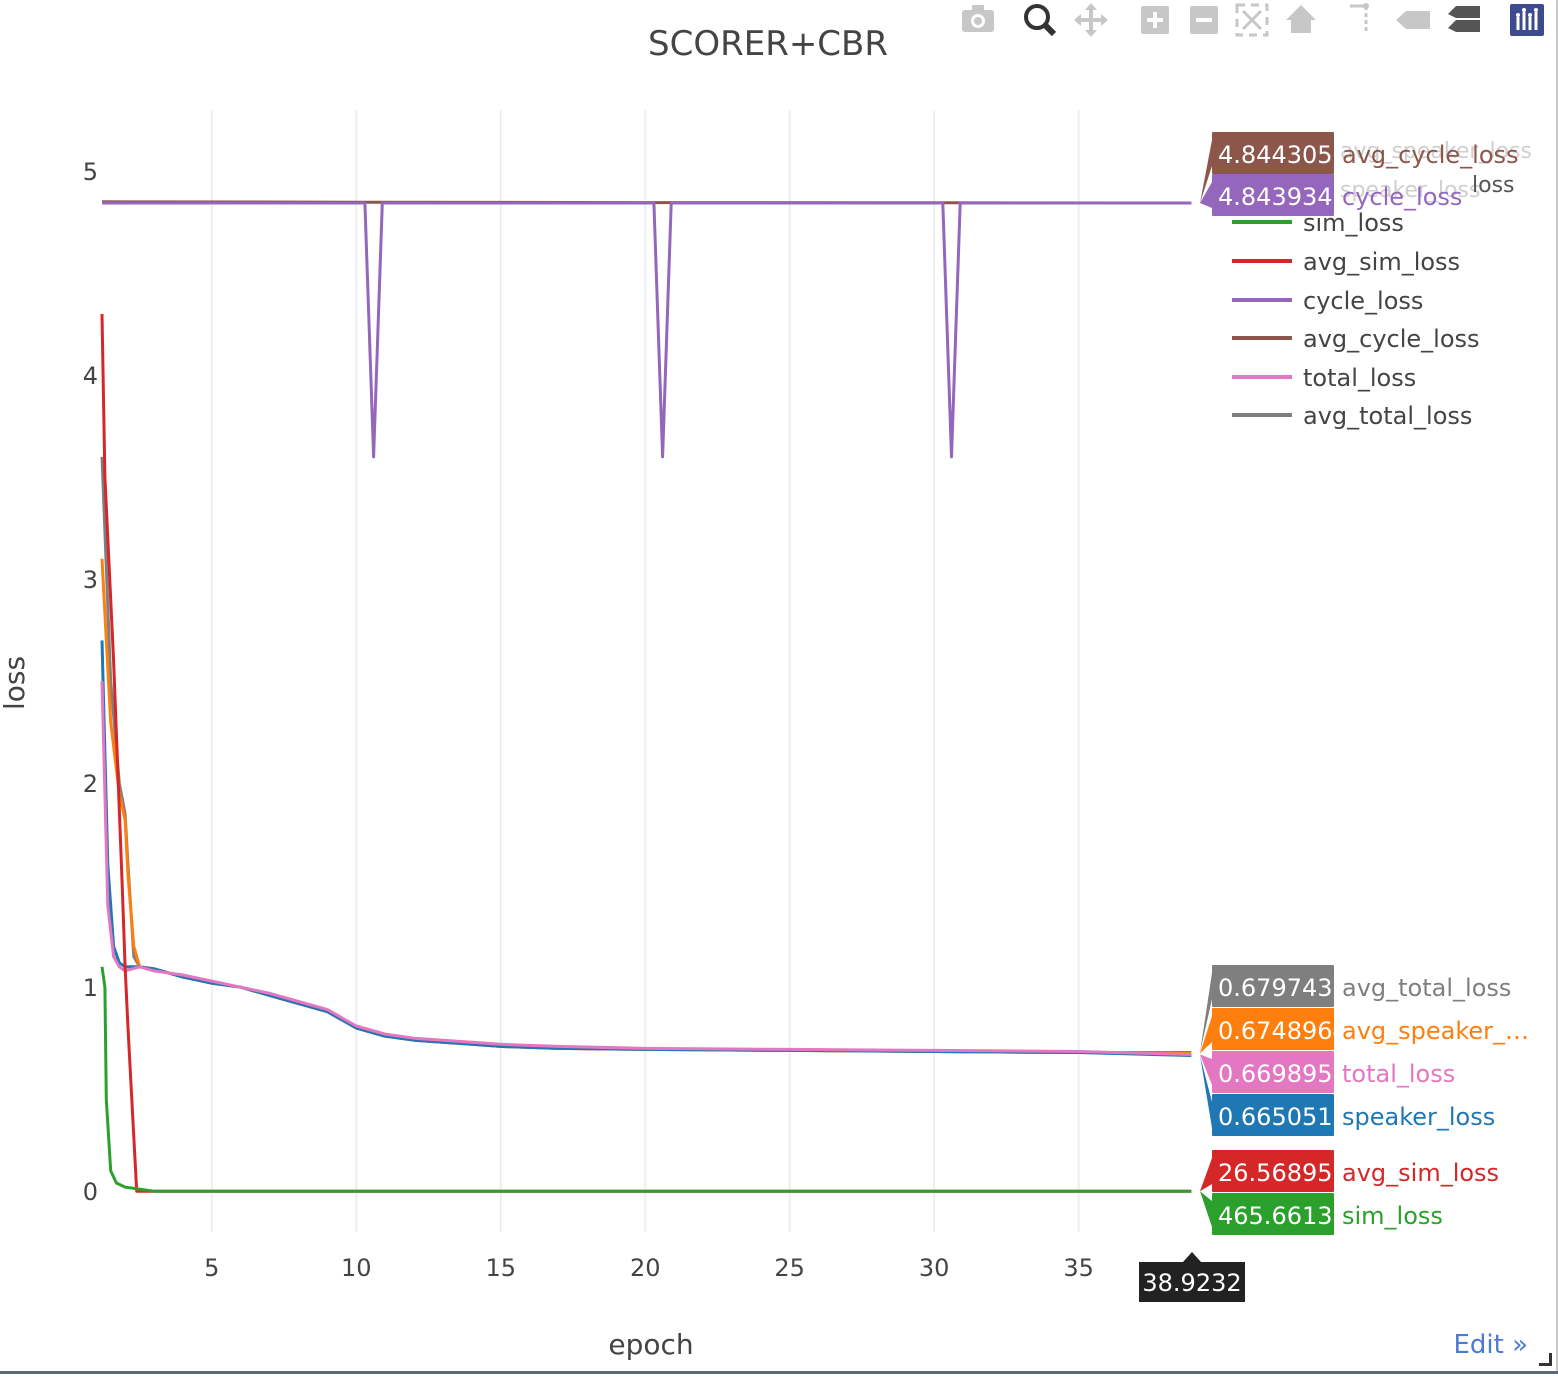  Describe the element at coordinates (1387, 416) in the screenshot. I see `legend-item-avg-total-loss: avg_total_loss` at that location.